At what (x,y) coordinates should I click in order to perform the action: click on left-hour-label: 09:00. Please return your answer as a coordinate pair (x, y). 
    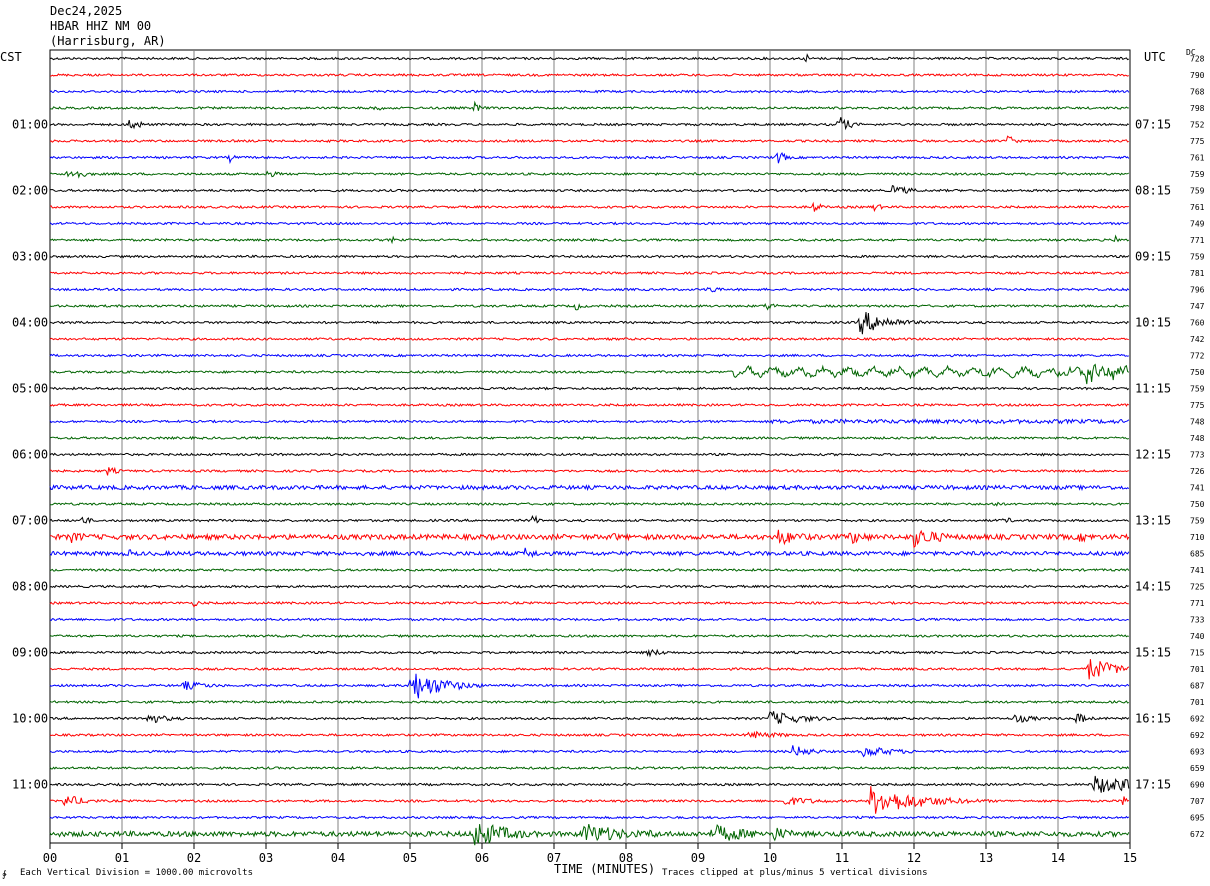
    Looking at the image, I should click on (30, 653).